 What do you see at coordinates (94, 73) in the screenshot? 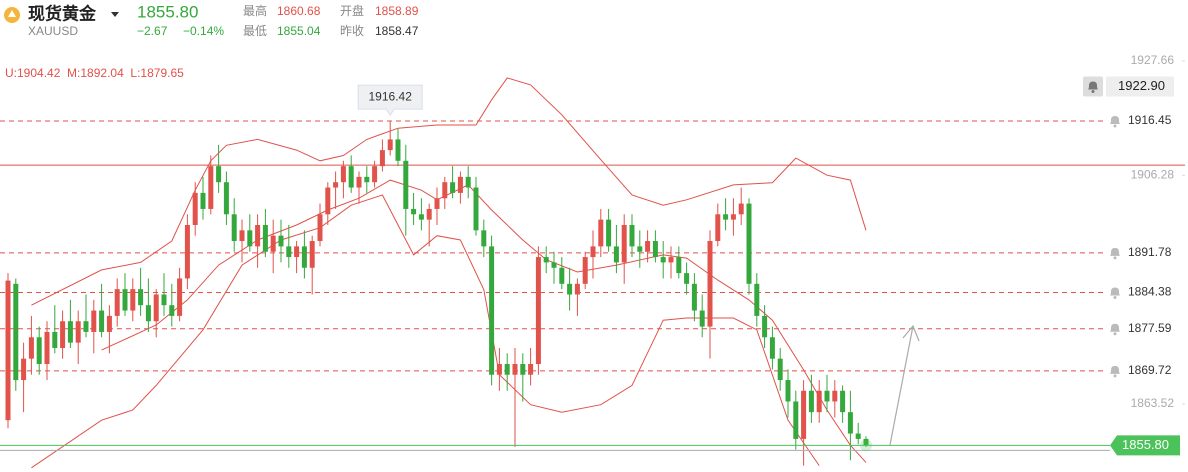
I see `bands-legend: U:1904.42 M:1892.04 L:1879.65` at bounding box center [94, 73].